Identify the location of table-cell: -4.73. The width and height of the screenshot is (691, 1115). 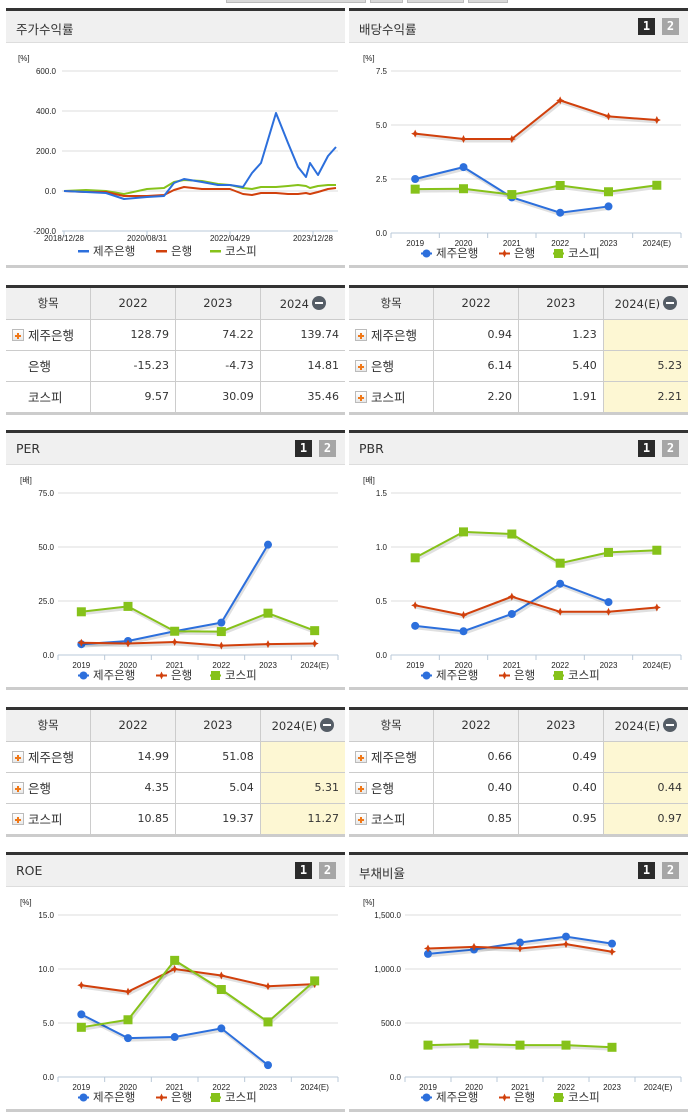
(218, 366).